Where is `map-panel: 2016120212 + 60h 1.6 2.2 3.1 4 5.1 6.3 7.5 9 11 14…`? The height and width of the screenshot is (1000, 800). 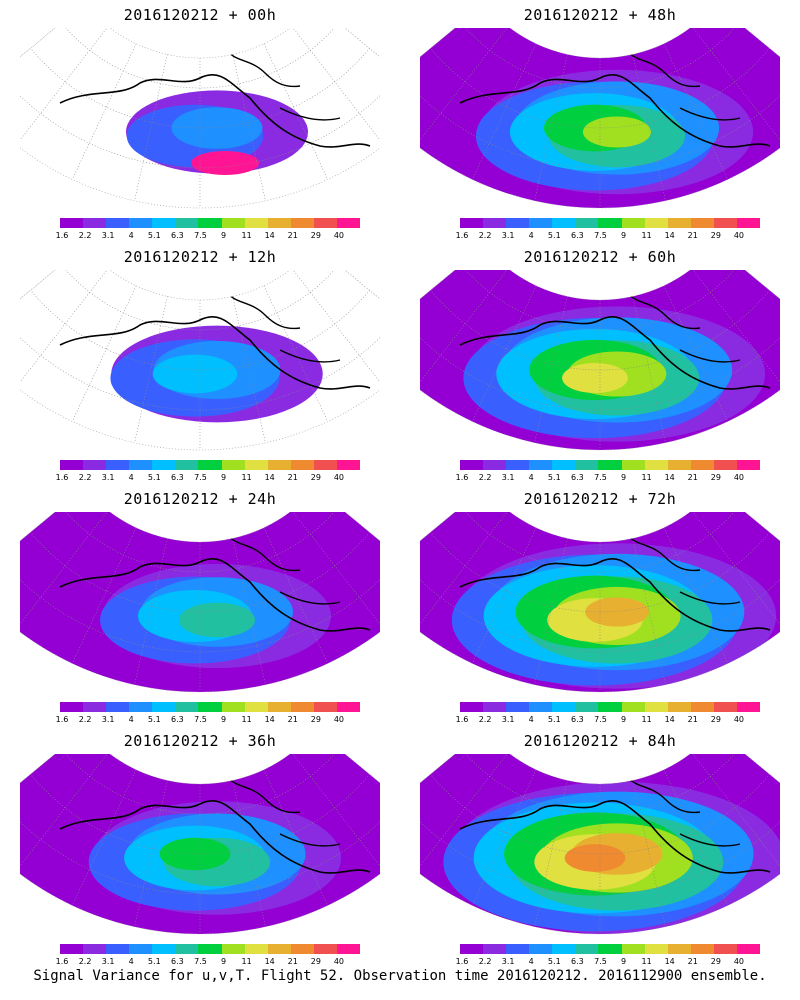
map-panel: 2016120212 + 60h 1.6 2.2 3.1 4 5.1 6.3 7.5 9 11 14… is located at coordinates (600, 362).